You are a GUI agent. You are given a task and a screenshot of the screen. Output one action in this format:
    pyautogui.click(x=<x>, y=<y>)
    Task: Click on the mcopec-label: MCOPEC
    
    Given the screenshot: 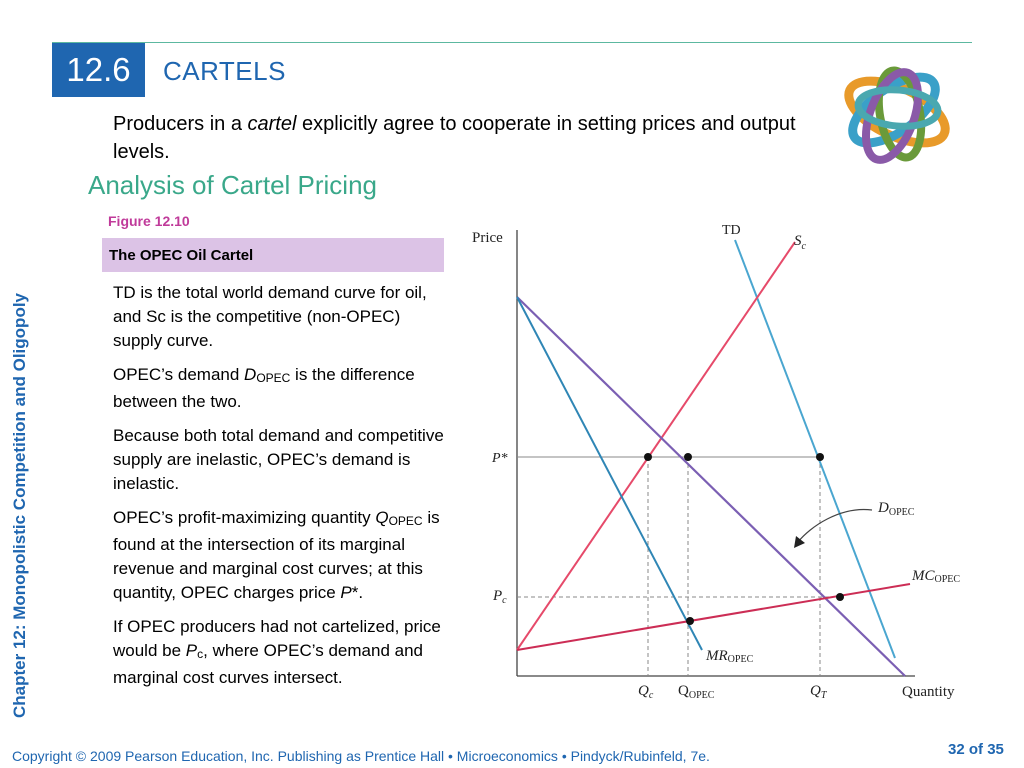 What is the action you would take?
    pyautogui.click(x=935, y=576)
    